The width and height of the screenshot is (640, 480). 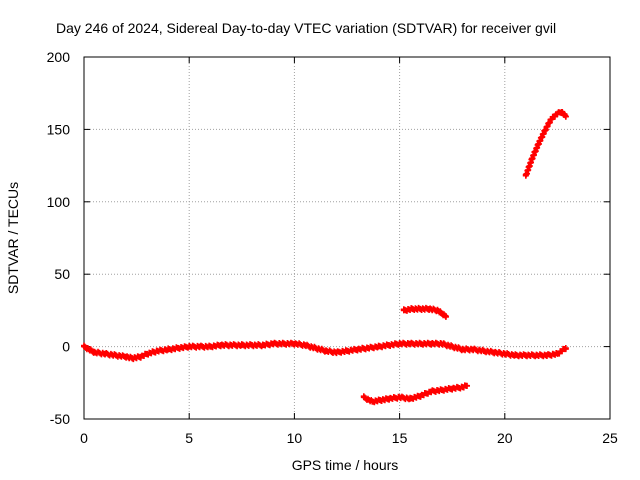 What do you see at coordinates (66, 347) in the screenshot?
I see `y-tick-label-1: 0` at bounding box center [66, 347].